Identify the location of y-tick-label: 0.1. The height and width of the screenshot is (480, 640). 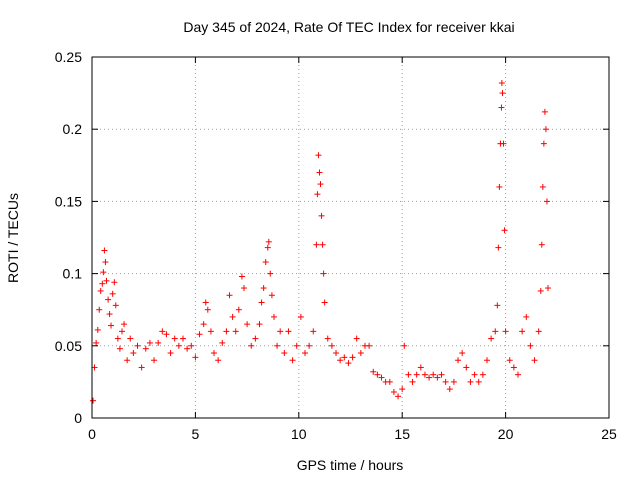
(73, 274).